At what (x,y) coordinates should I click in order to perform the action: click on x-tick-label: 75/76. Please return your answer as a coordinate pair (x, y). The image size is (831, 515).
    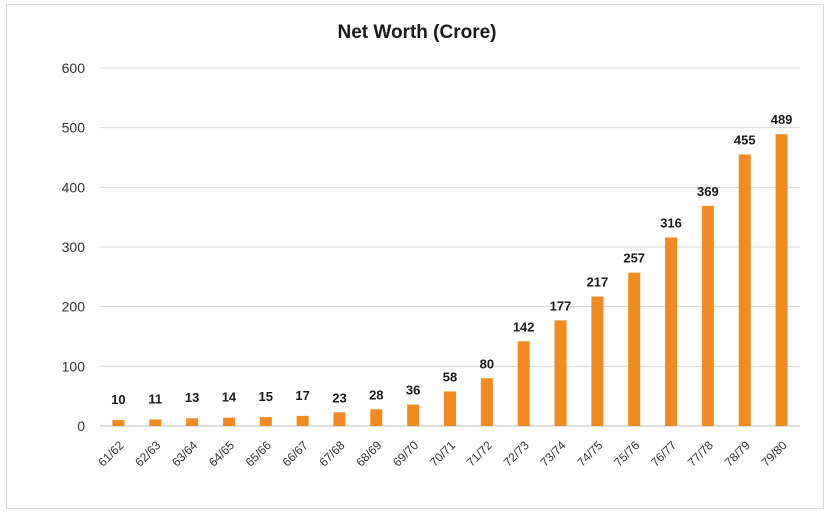
    Looking at the image, I should click on (626, 453).